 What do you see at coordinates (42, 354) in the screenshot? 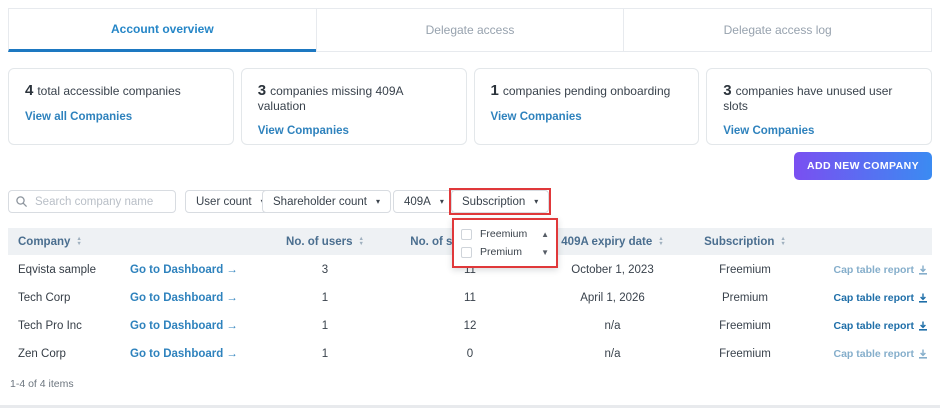
I see `company-name: Zen Corp` at bounding box center [42, 354].